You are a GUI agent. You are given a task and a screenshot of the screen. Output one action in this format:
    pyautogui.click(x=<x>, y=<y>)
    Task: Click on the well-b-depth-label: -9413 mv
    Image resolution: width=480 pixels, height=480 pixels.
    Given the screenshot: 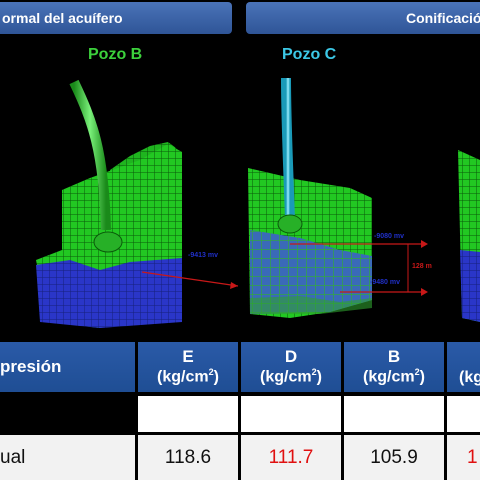 What is the action you would take?
    pyautogui.click(x=203, y=255)
    